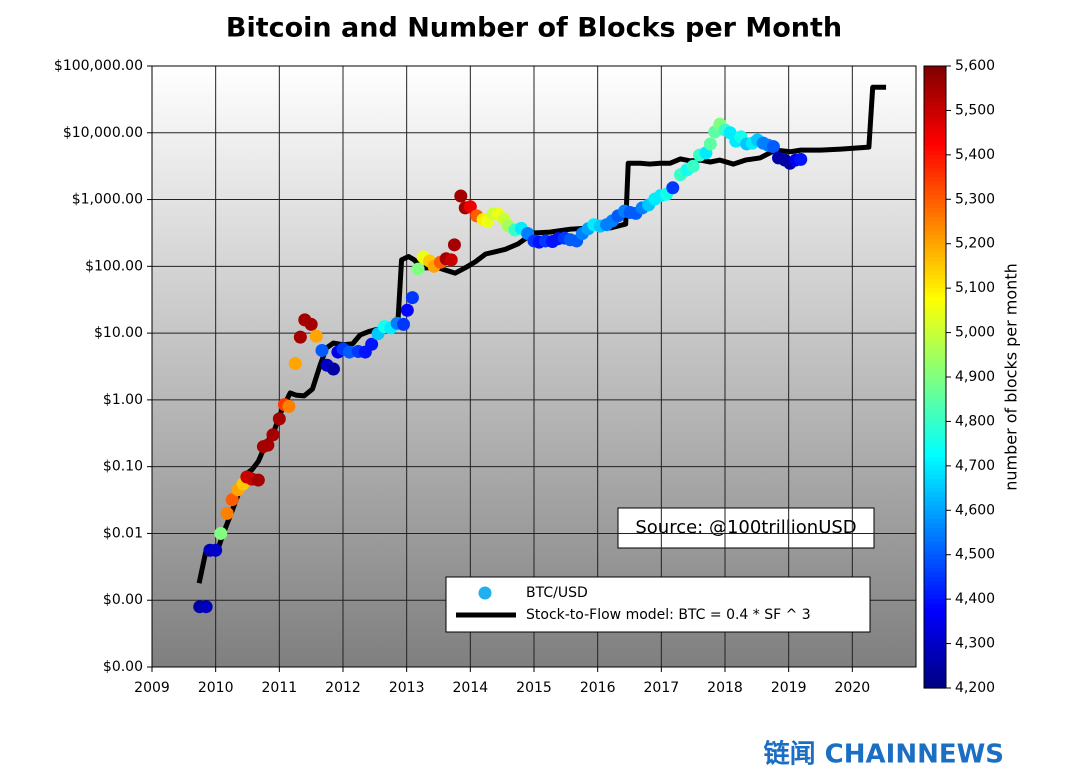 The height and width of the screenshot is (783, 1080). I want to click on y-tick-label: $100.00, so click(114, 266).